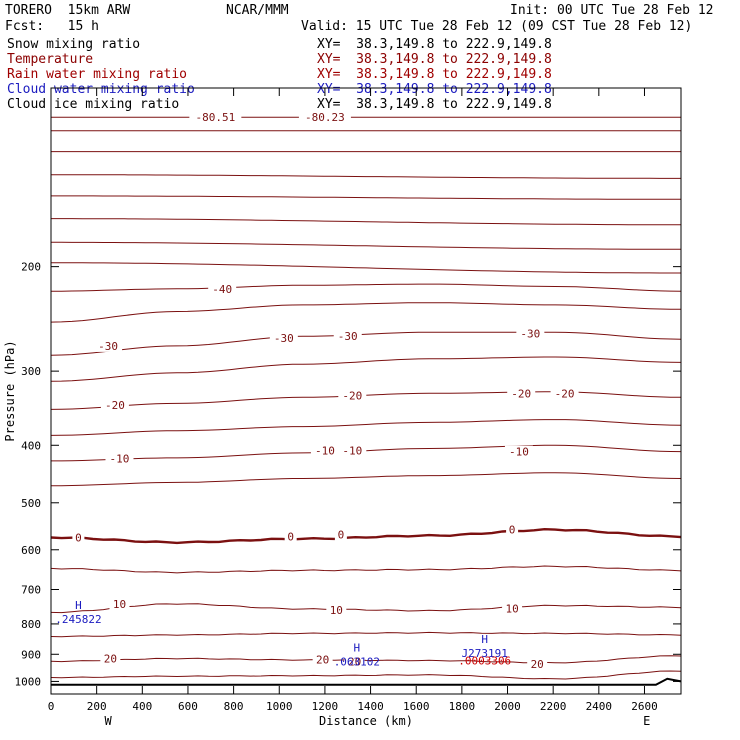 This screenshot has width=740, height=740. Describe the element at coordinates (52, 26) in the screenshot. I see `forecast-hour: Fcst: 15 h` at that location.